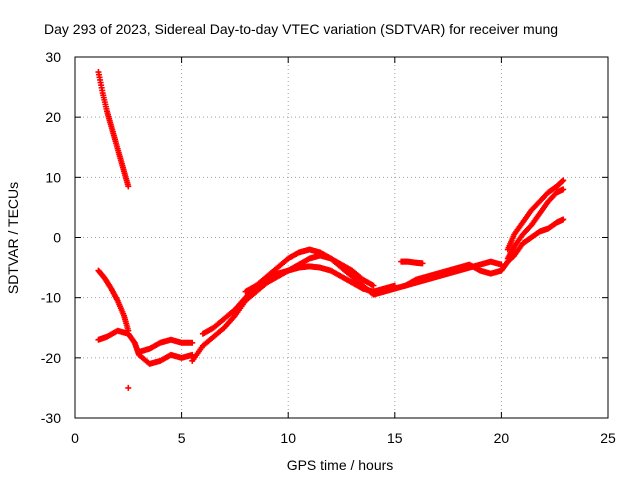 The width and height of the screenshot is (640, 480). Describe the element at coordinates (57, 238) in the screenshot. I see `y-tick-label: 0` at that location.